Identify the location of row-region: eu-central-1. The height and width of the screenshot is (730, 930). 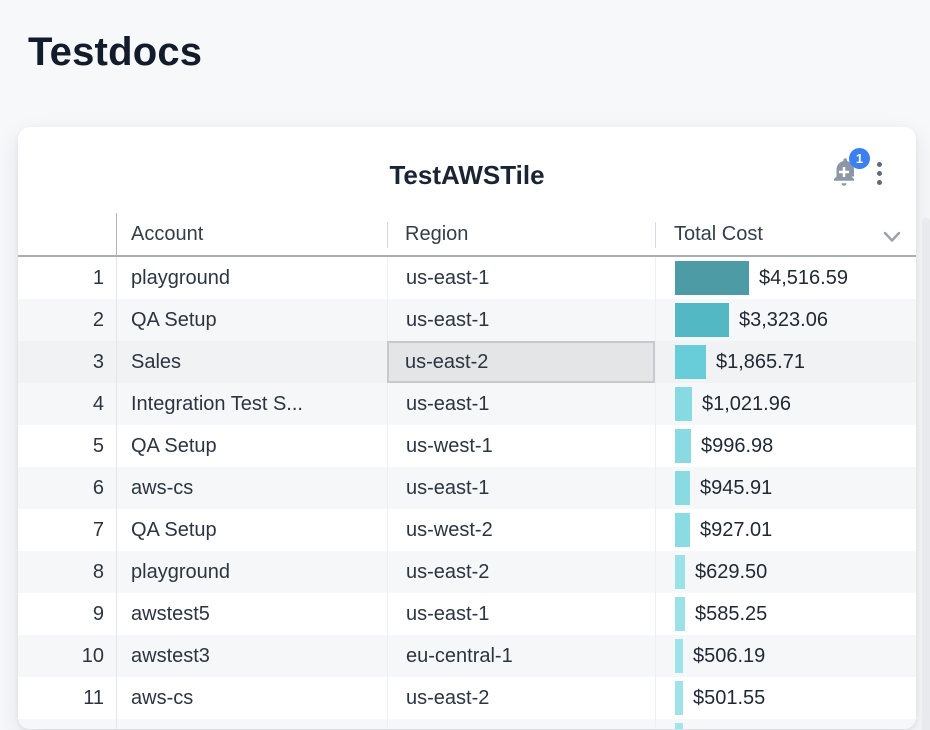
(459, 655).